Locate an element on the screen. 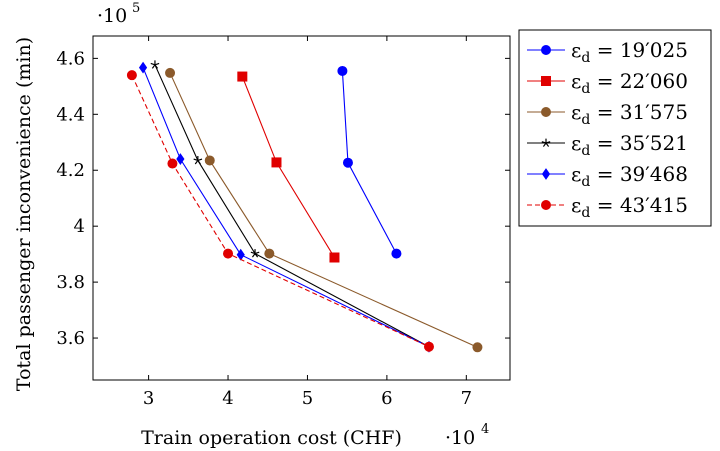 This screenshot has height=451, width=720. legend-item-2: εd = 22′060 is located at coordinates (607, 83).